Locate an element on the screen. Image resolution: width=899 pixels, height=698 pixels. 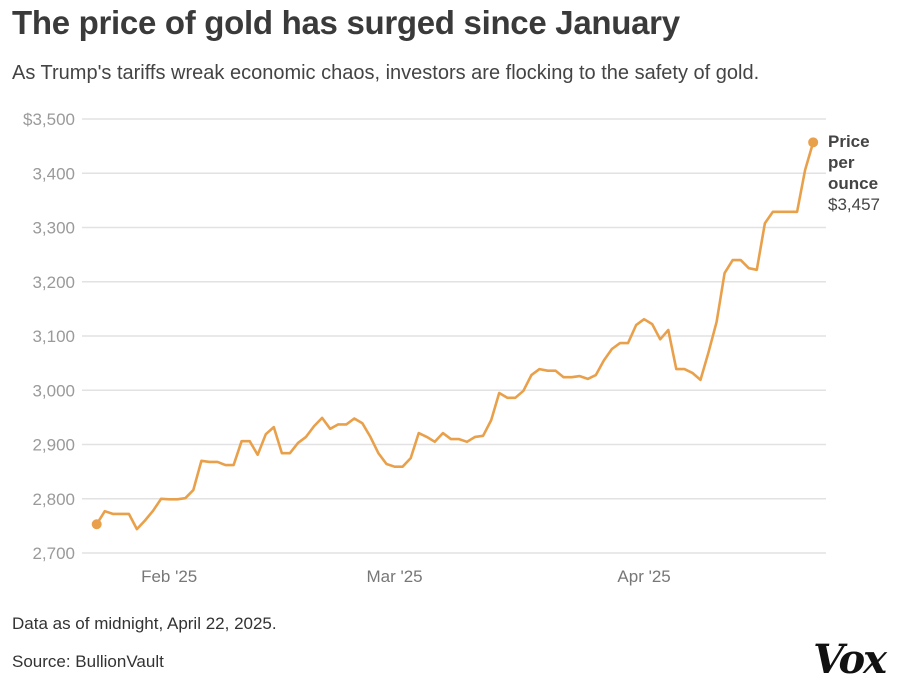
y-tick-label: $3,500 is located at coordinates (49, 119).